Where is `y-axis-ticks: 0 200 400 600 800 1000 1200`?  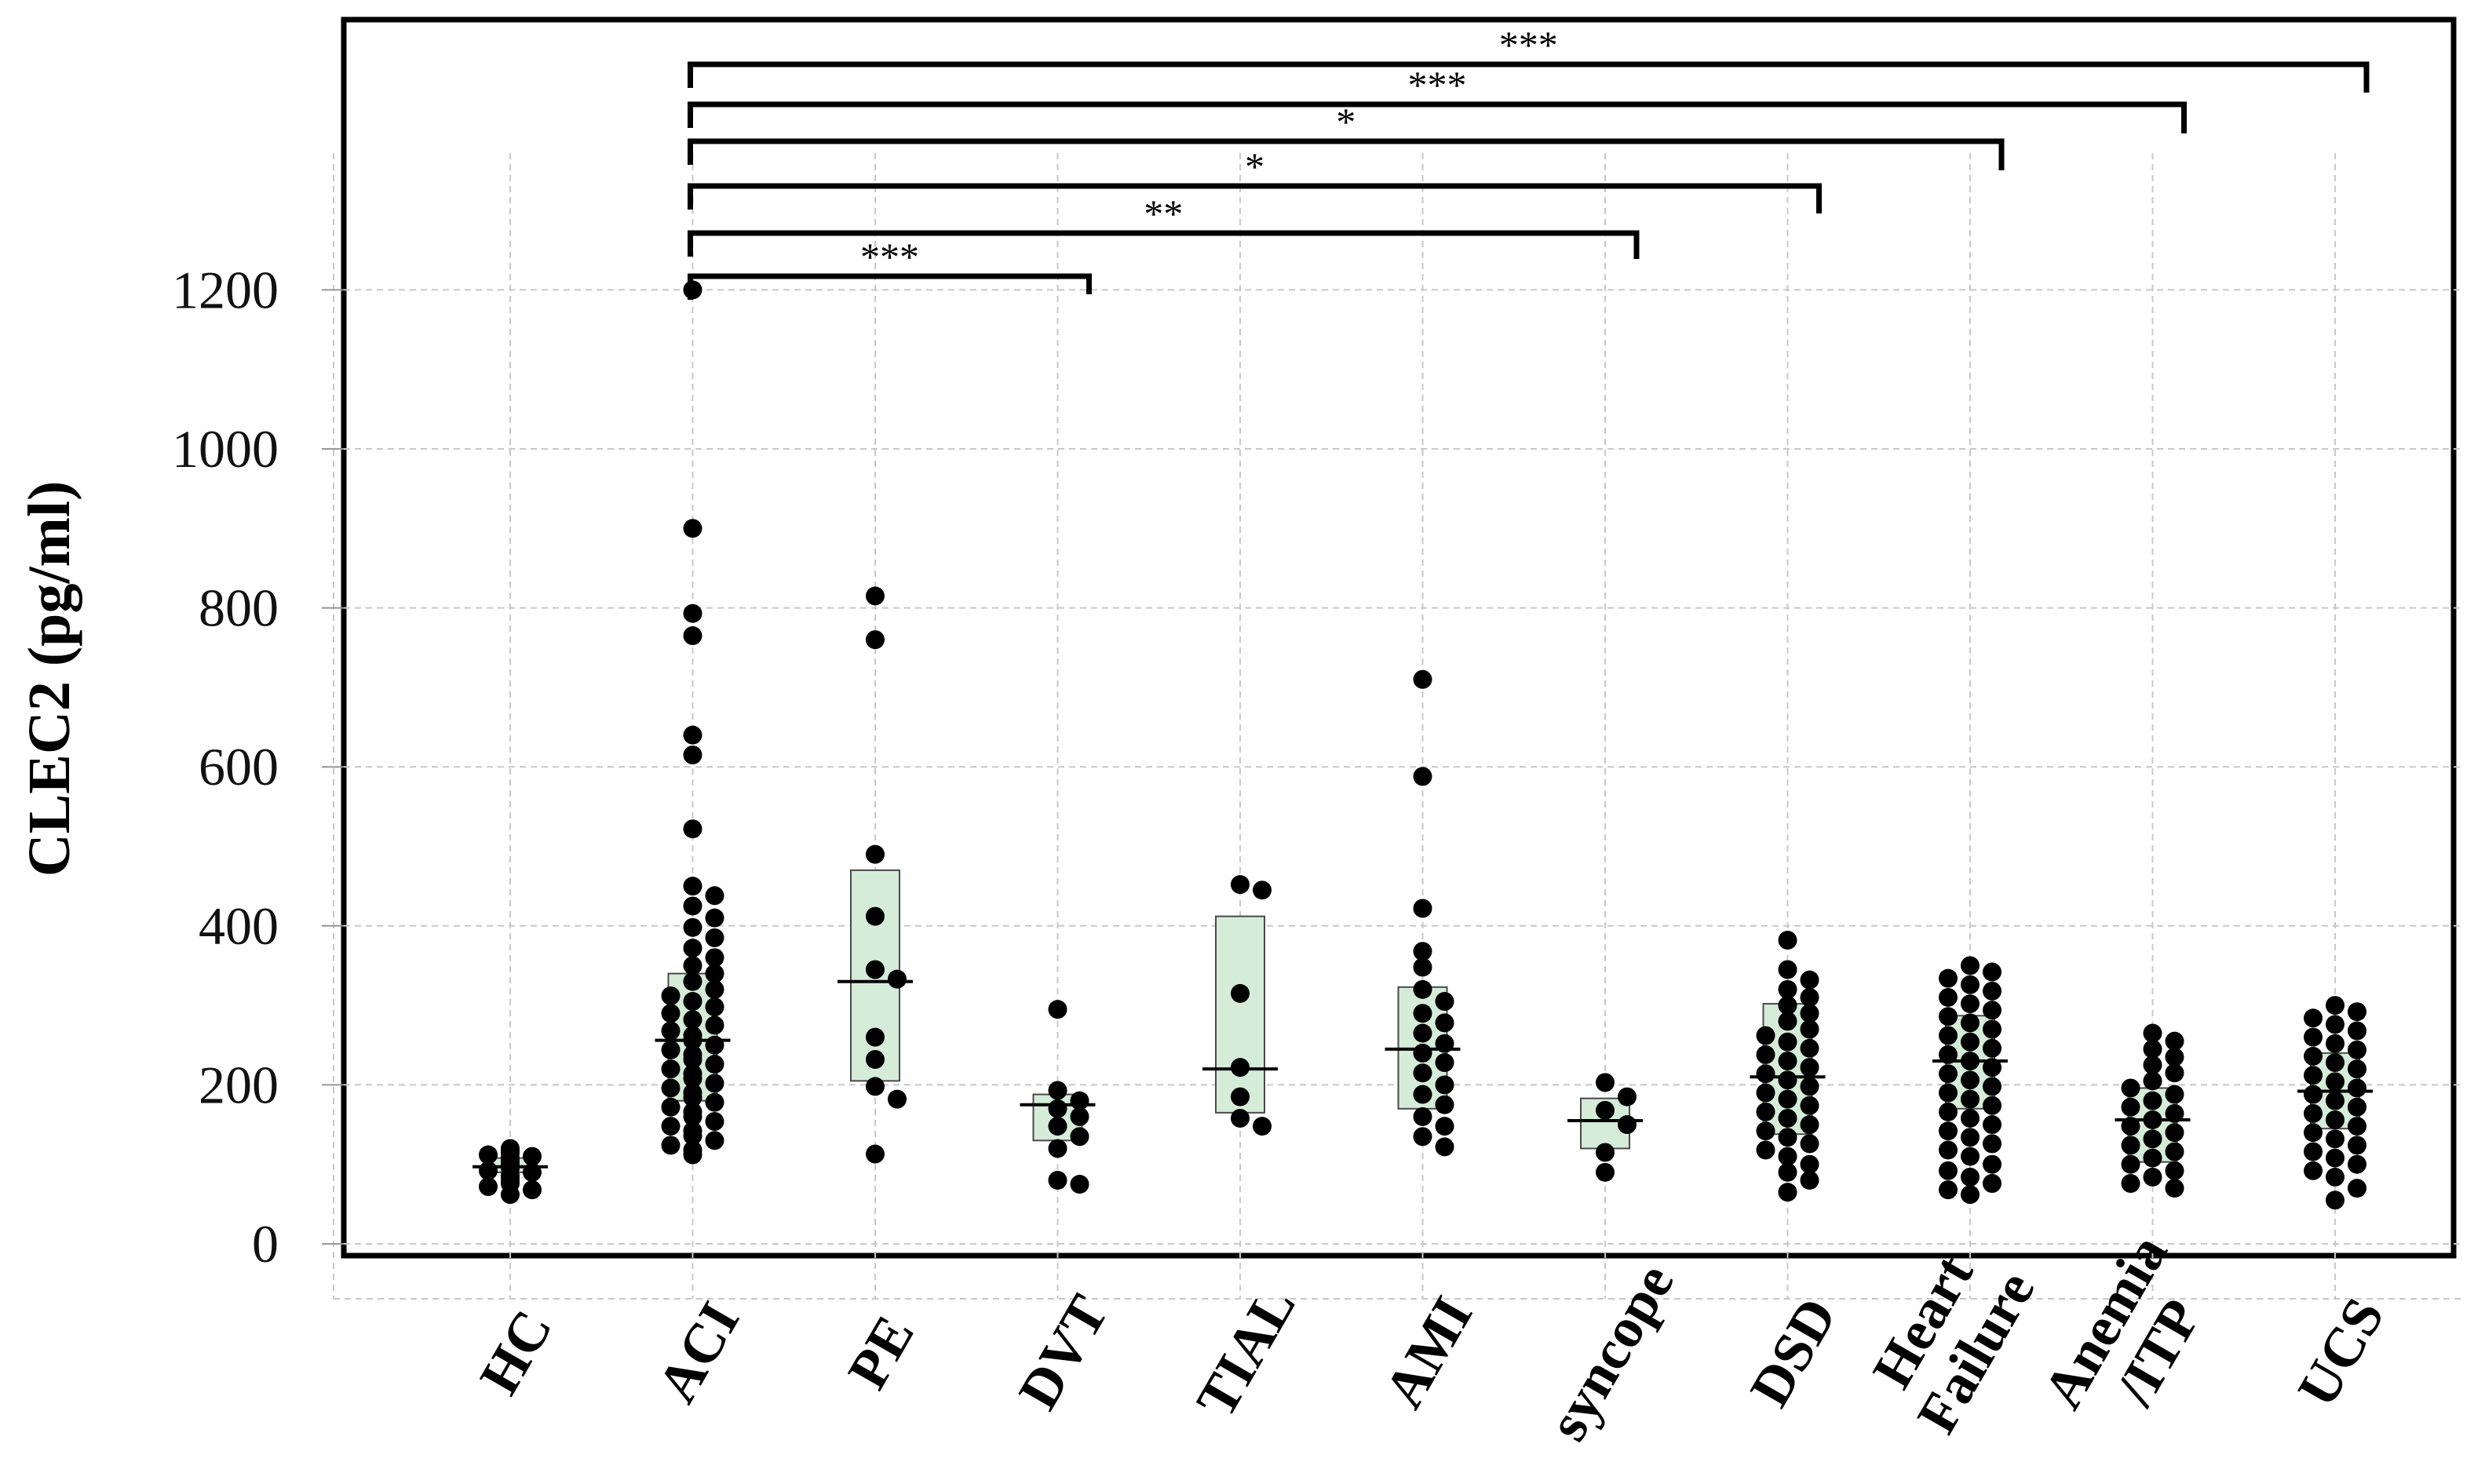
y-axis-ticks: 0 200 400 600 800 1000 1200 is located at coordinates (258, 767).